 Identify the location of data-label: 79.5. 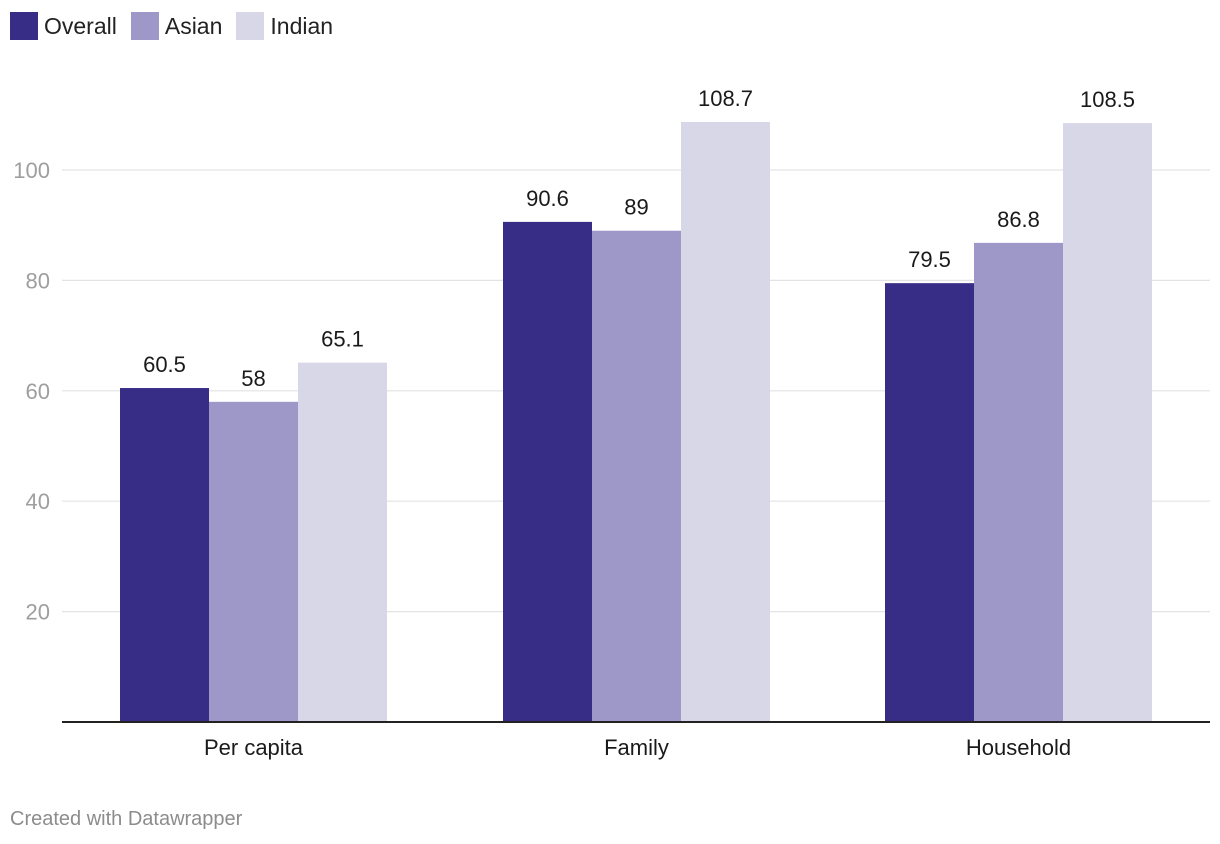
(929, 259).